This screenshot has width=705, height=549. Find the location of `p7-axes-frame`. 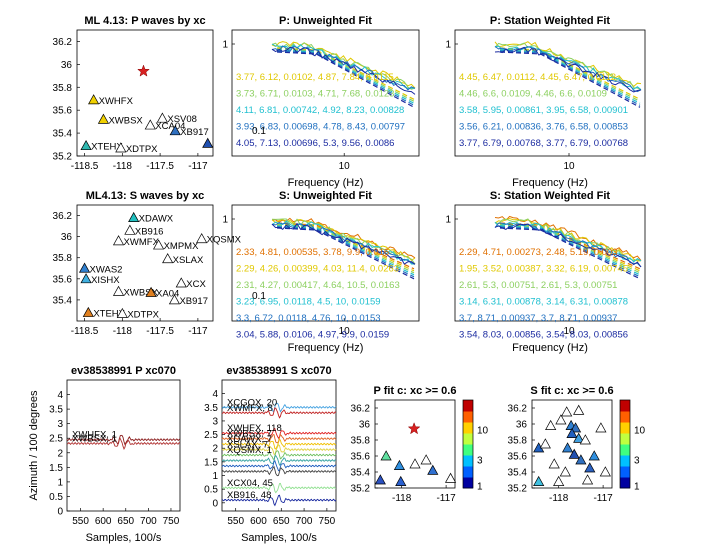

p7-axes-frame is located at coordinates (123, 445).